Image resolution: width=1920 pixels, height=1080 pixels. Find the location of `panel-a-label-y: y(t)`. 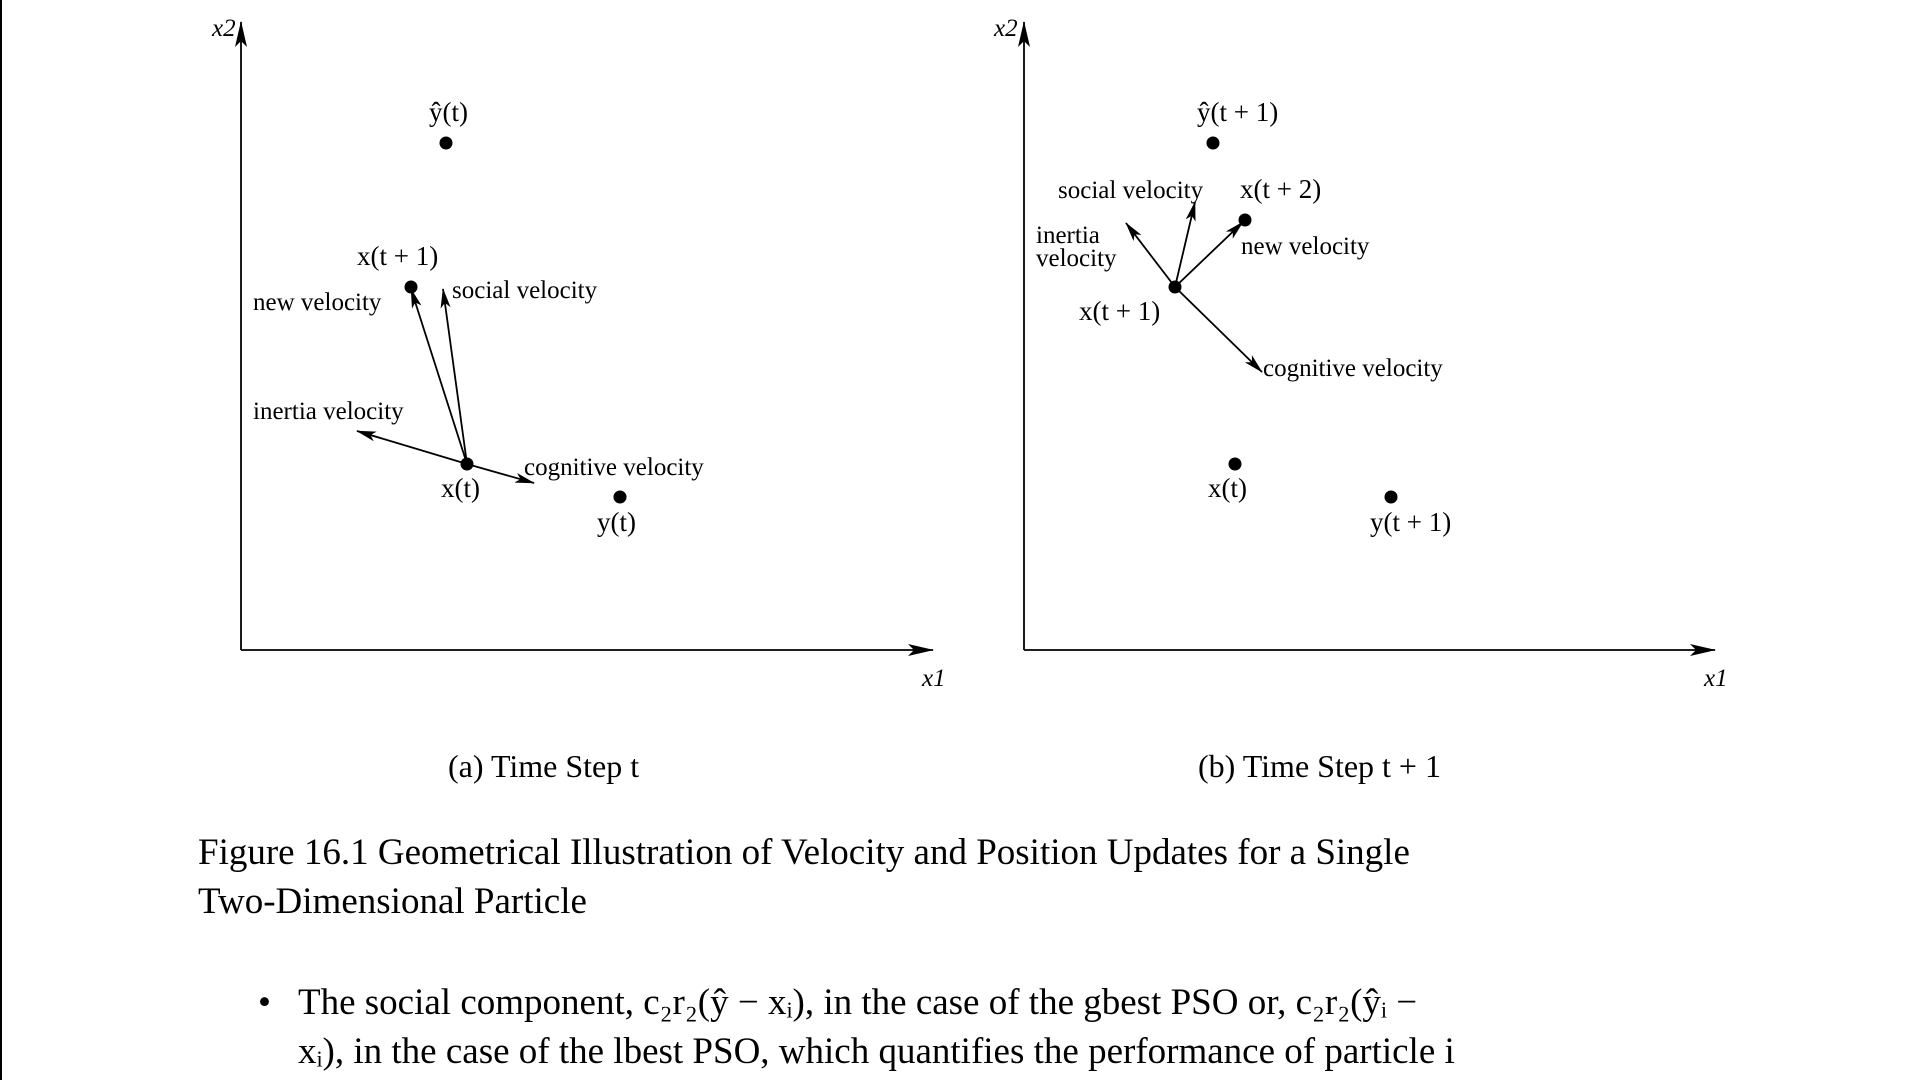

panel-a-label-y: y(t) is located at coordinates (616, 522).